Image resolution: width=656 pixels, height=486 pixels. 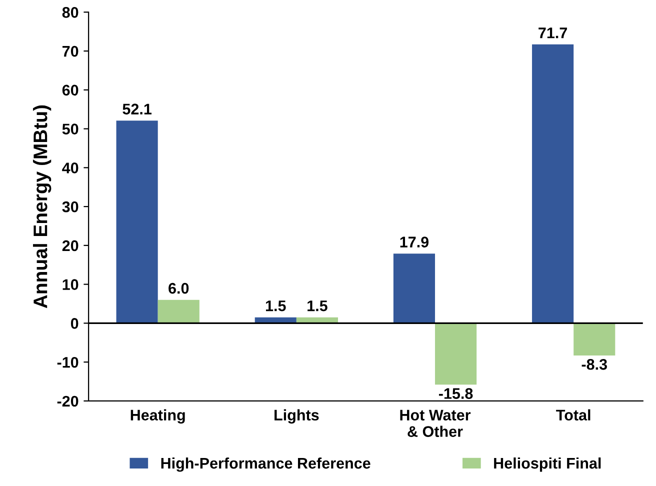 What do you see at coordinates (573, 415) in the screenshot?
I see `x-tick-label: Total` at bounding box center [573, 415].